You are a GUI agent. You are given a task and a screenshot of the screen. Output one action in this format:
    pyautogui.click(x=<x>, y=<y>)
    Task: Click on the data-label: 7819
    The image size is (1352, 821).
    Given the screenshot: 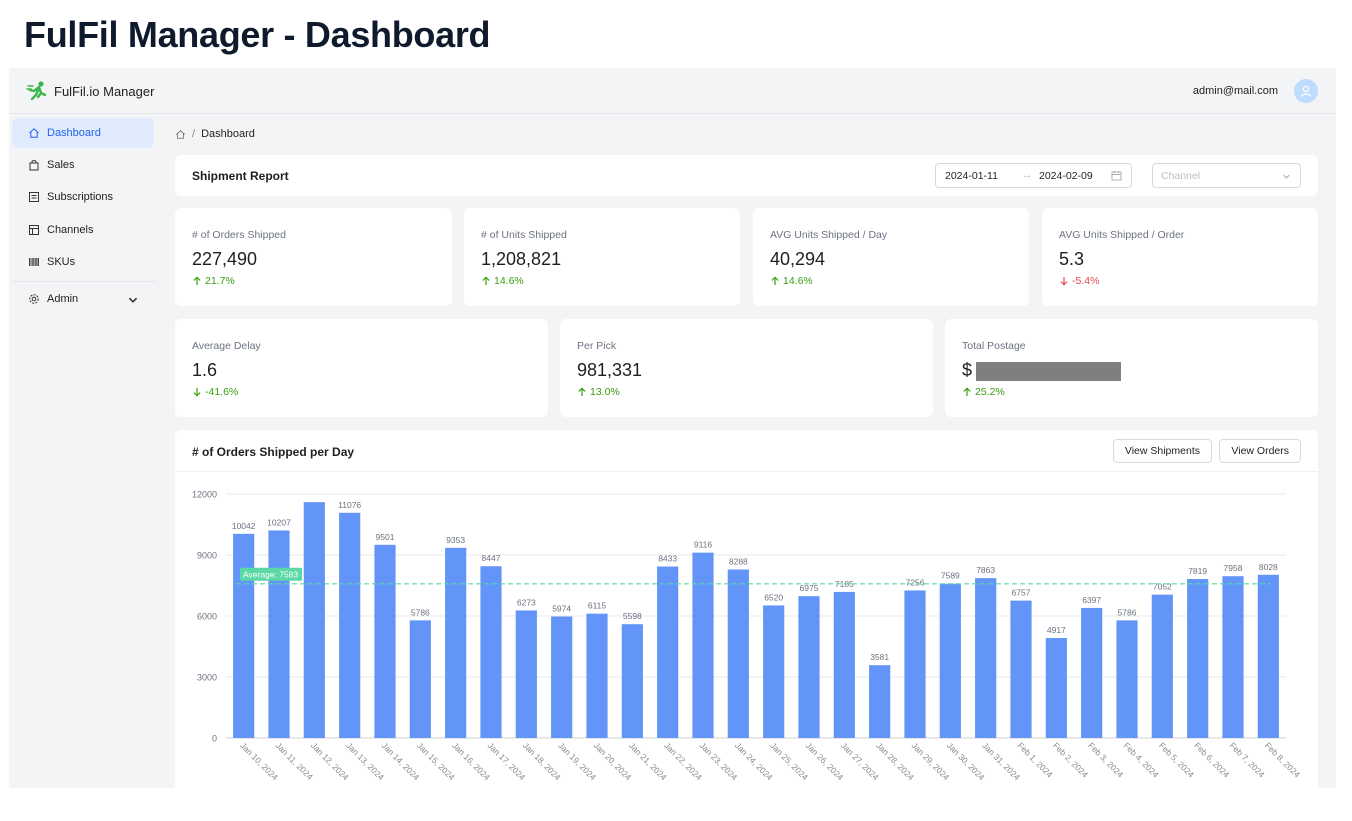 What is the action you would take?
    pyautogui.click(x=1197, y=571)
    